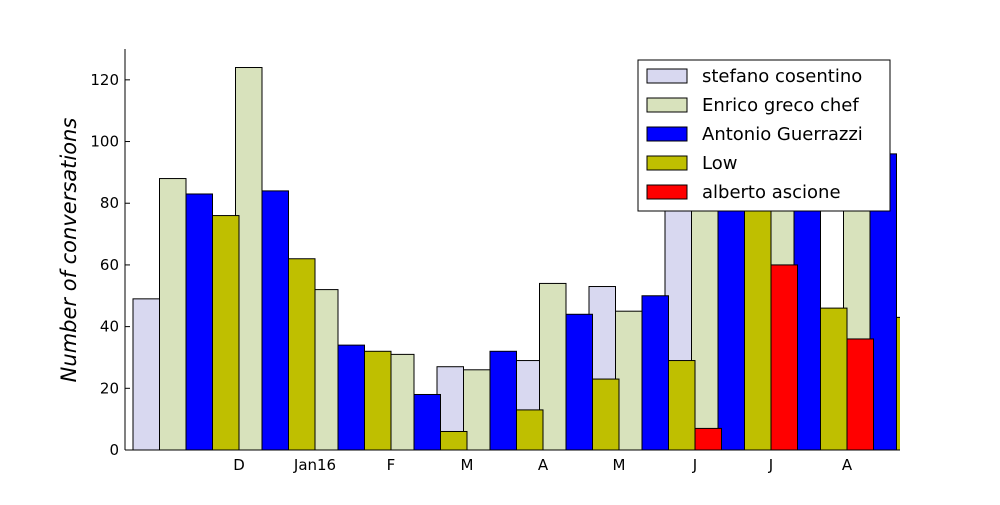  Describe the element at coordinates (771, 192) in the screenshot. I see `legend-entry: alberto ascione` at that location.